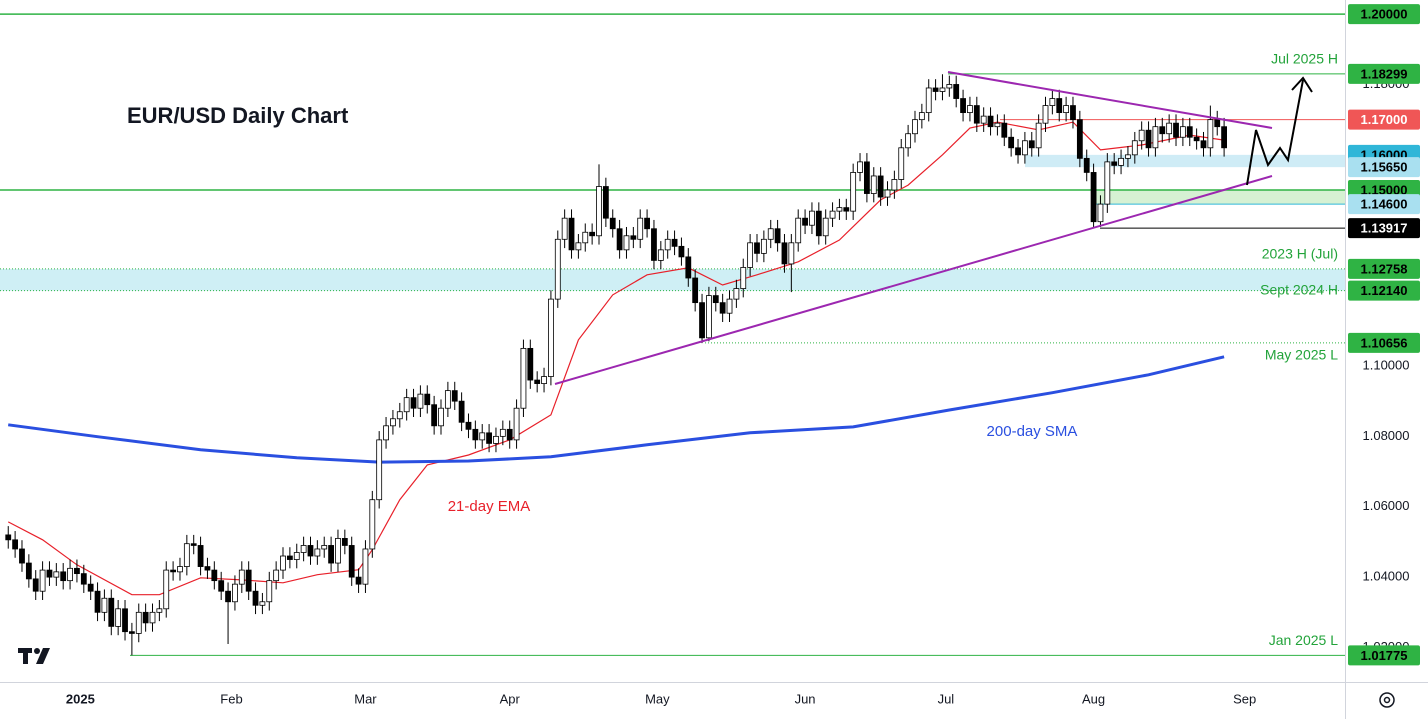 This screenshot has height=719, width=1428. Describe the element at coordinates (1386, 505) in the screenshot. I see `y-tick-label: 1.06000` at that location.